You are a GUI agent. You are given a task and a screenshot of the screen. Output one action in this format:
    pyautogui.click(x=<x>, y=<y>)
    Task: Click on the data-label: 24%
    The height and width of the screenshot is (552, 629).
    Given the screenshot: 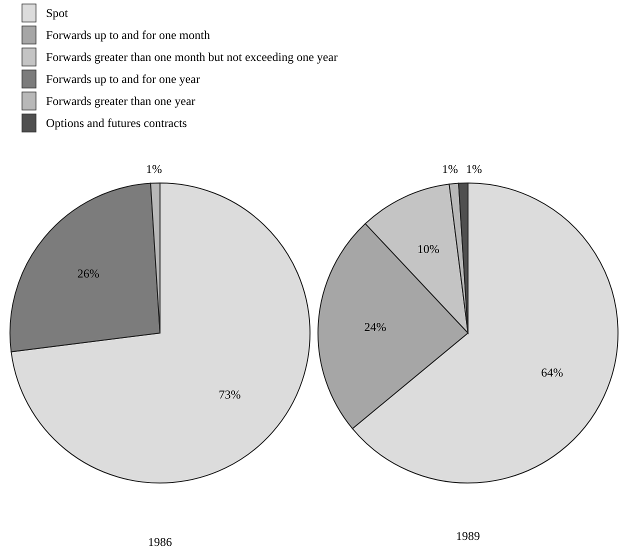 What is the action you would take?
    pyautogui.click(x=375, y=327)
    